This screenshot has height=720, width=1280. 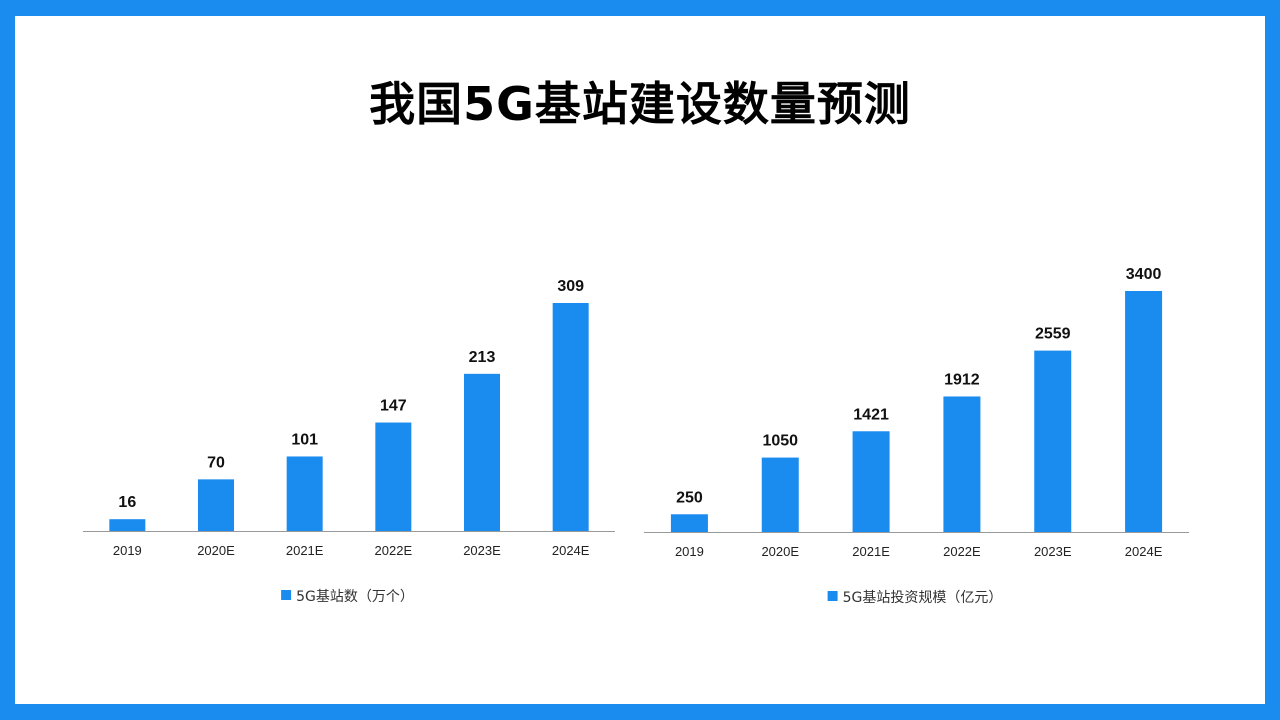 I want to click on data-label-2024E: 3400, so click(x=1144, y=274).